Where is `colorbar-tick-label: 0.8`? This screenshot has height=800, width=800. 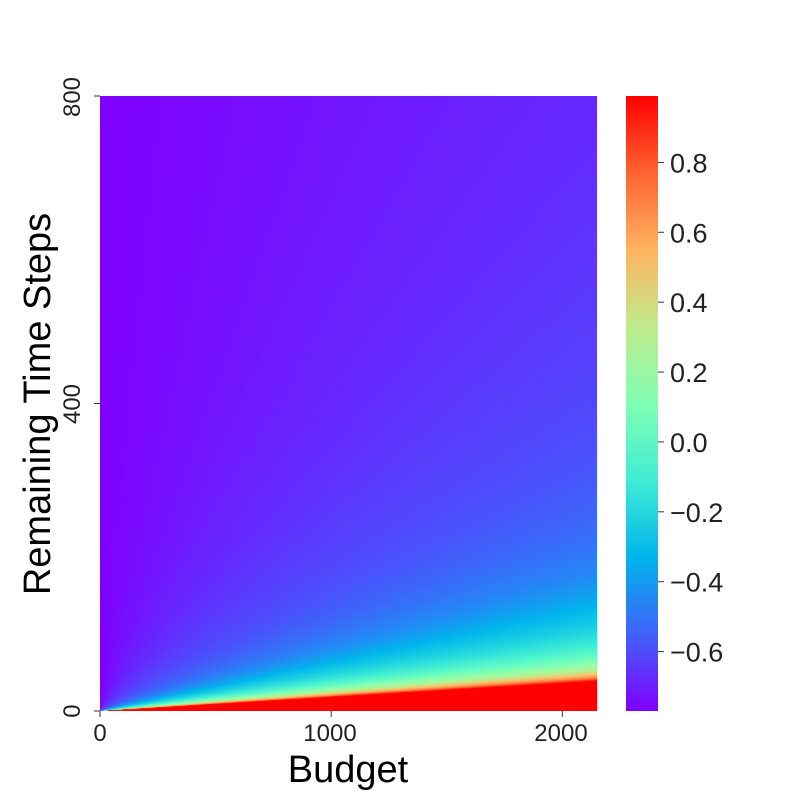 colorbar-tick-label: 0.8 is located at coordinates (689, 163).